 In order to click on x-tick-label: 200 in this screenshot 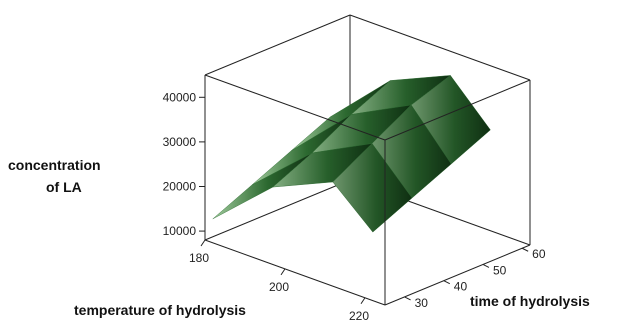, I will do `click(279, 287)`.